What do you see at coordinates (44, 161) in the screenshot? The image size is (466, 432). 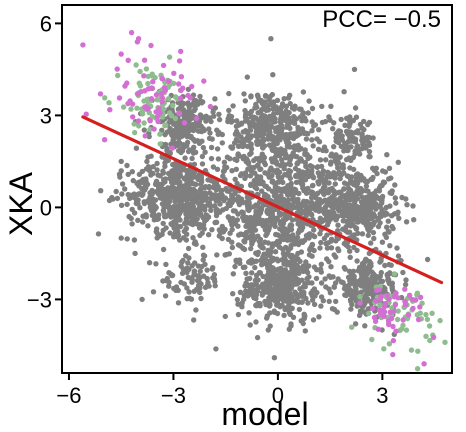 I see `y-axis: −3 0 3 6` at bounding box center [44, 161].